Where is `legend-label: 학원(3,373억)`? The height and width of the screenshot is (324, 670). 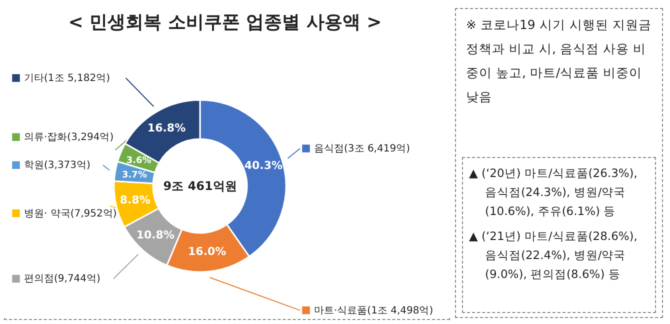
legend-label: 학원(3,373억) is located at coordinates (57, 166).